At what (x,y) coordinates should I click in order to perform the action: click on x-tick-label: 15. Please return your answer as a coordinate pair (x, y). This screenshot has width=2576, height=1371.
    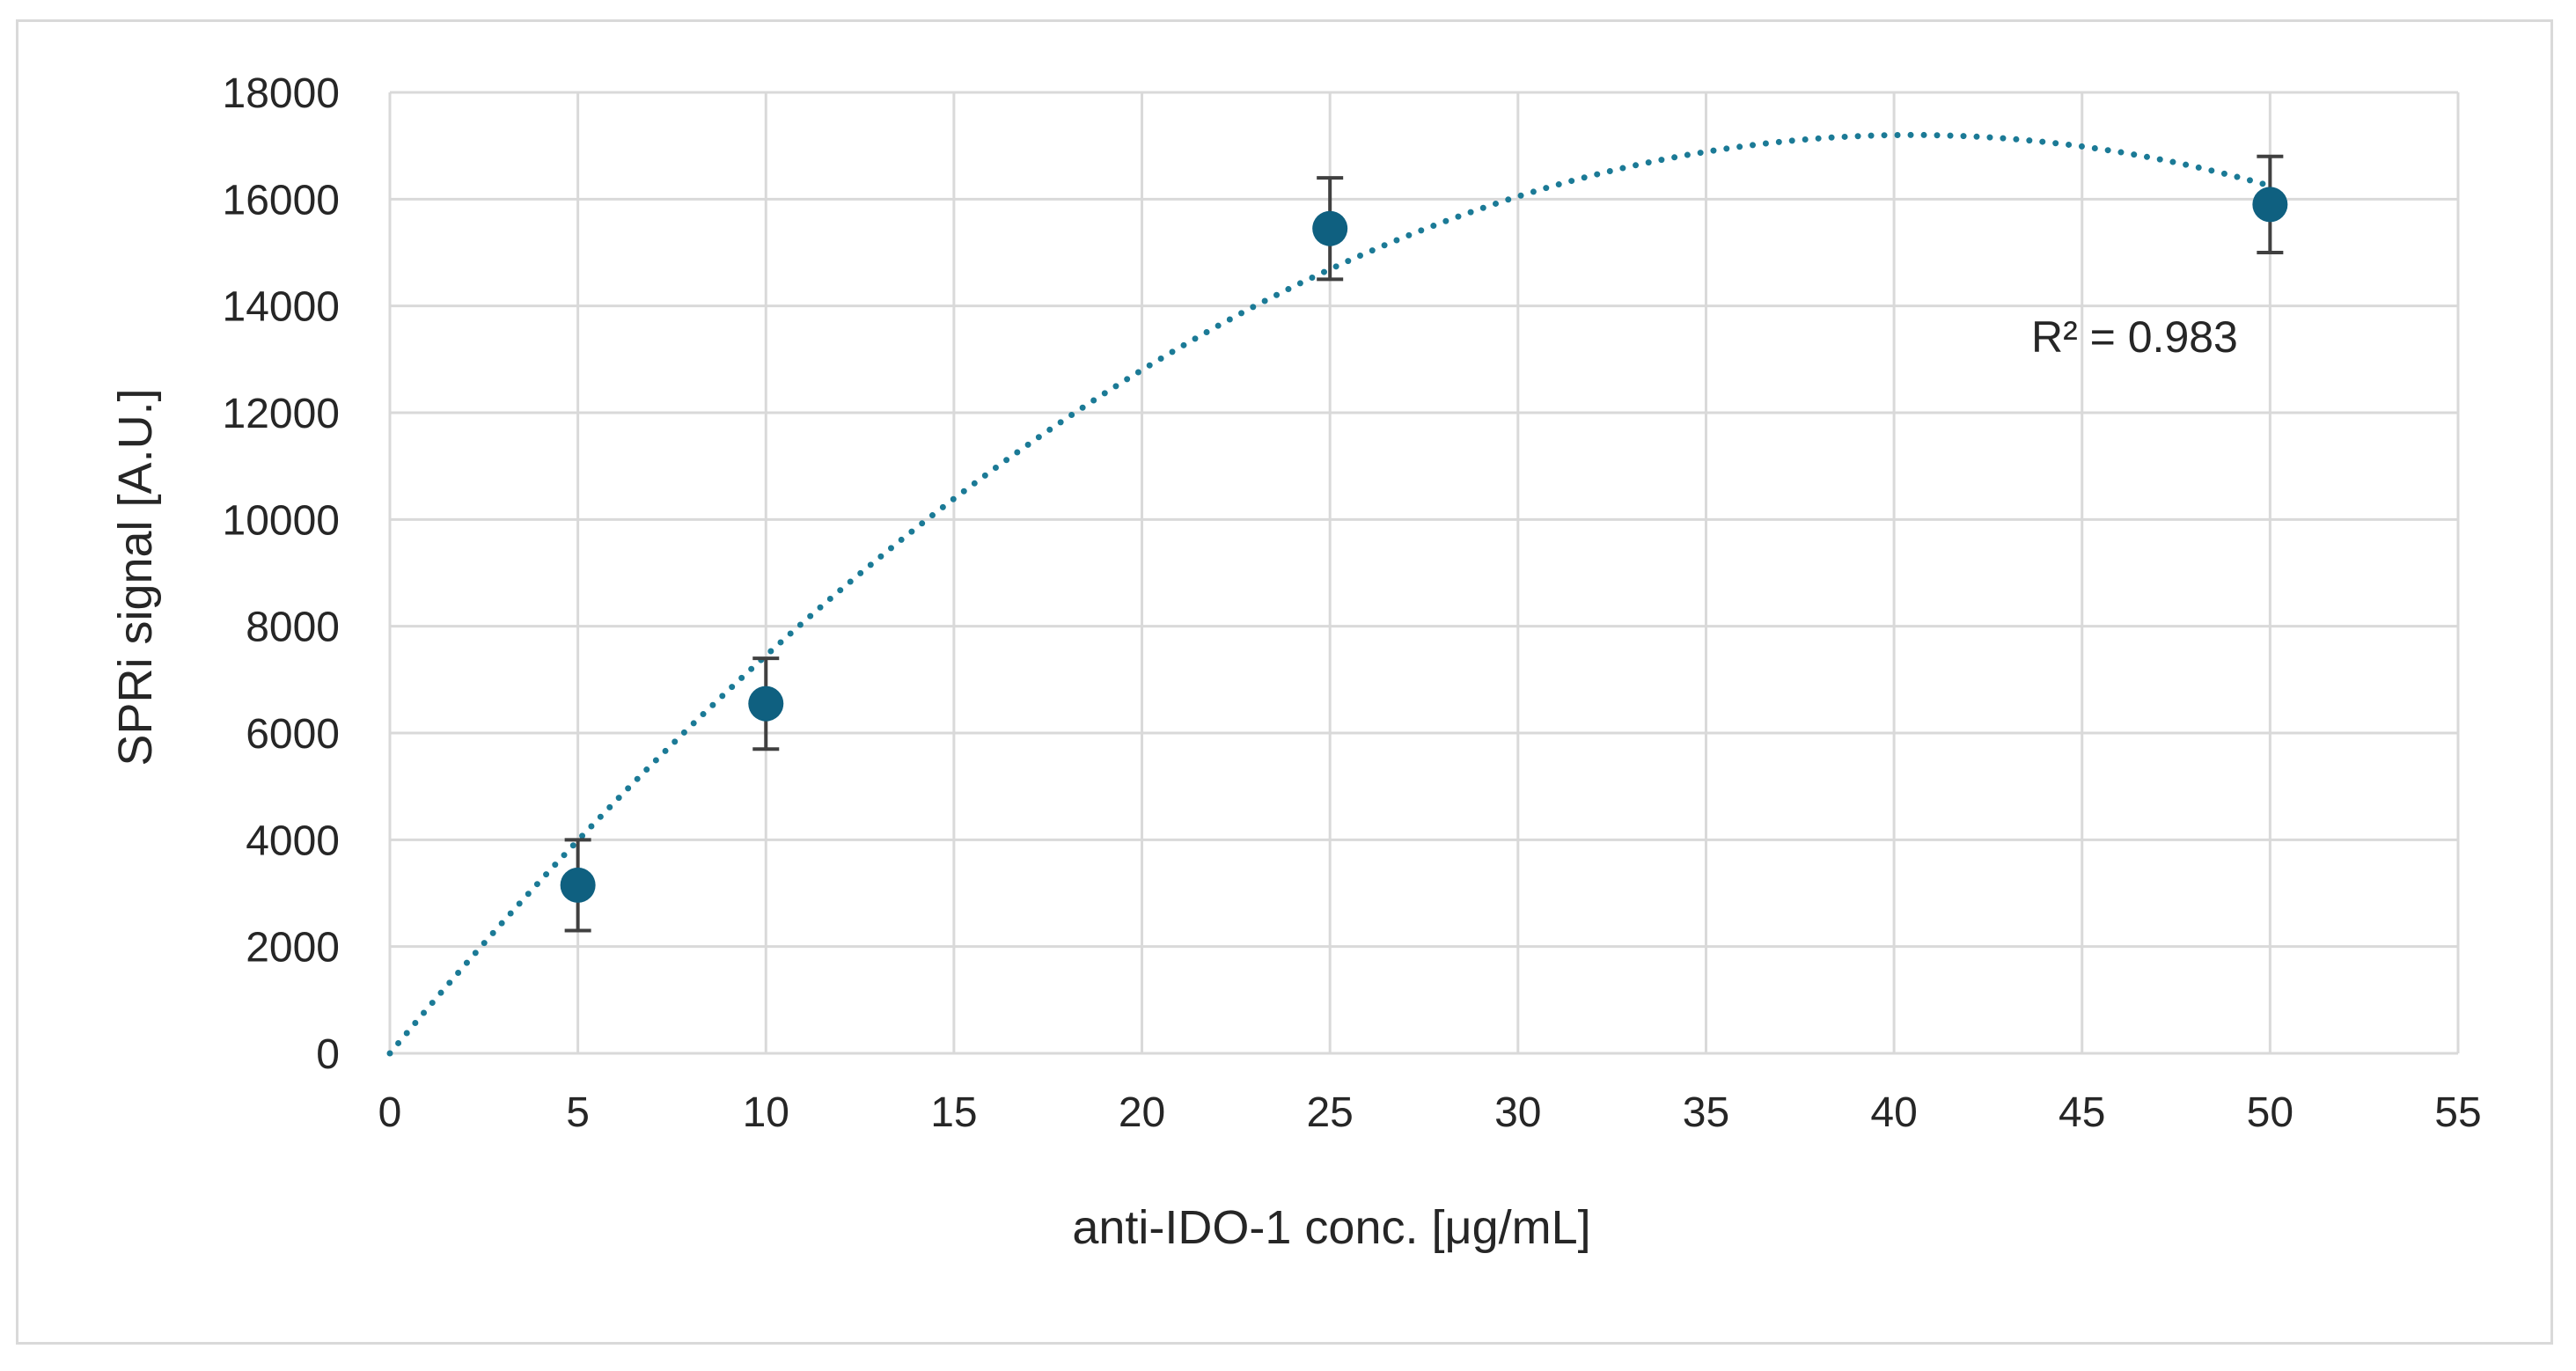
    Looking at the image, I should click on (953, 1112).